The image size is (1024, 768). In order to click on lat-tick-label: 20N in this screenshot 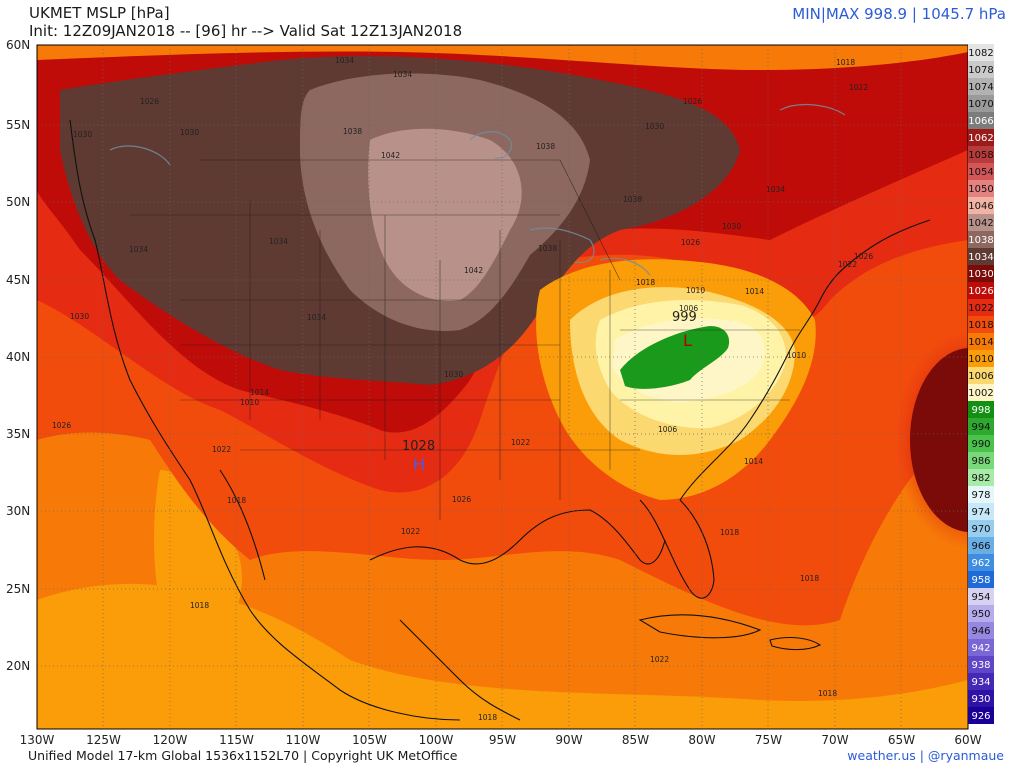, I will do `click(18, 666)`.